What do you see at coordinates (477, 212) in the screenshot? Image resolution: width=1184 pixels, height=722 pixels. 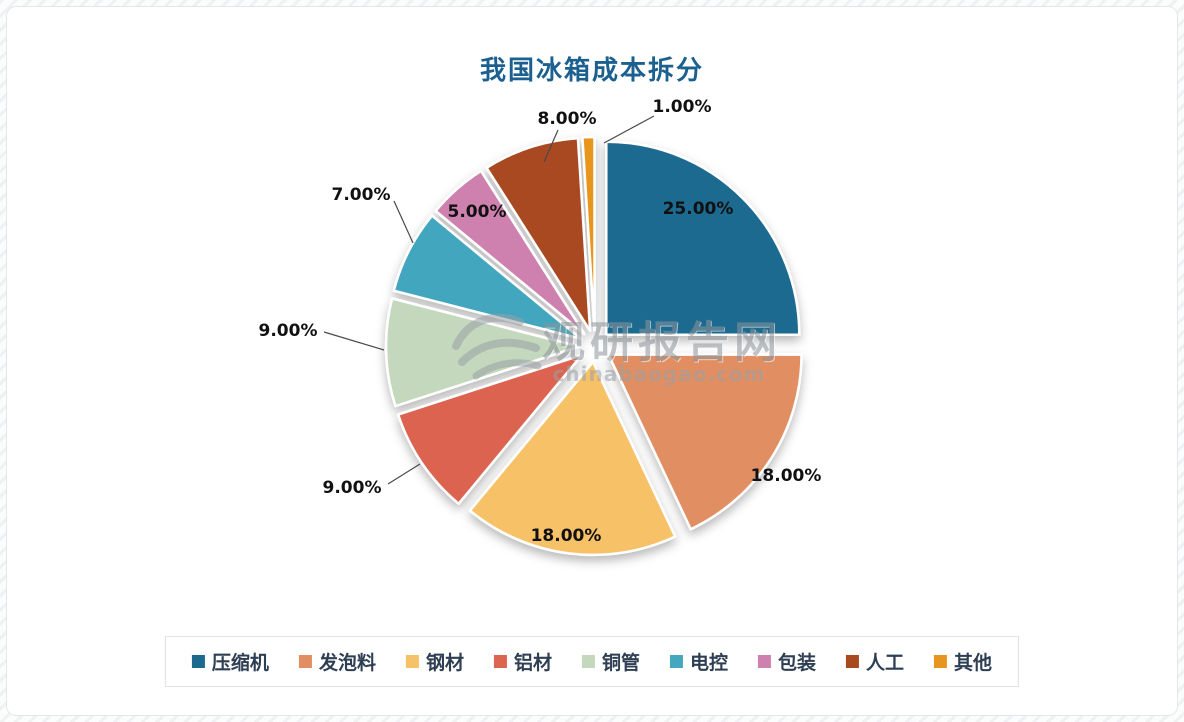 I see `slice-label-包装: 5.00%` at bounding box center [477, 212].